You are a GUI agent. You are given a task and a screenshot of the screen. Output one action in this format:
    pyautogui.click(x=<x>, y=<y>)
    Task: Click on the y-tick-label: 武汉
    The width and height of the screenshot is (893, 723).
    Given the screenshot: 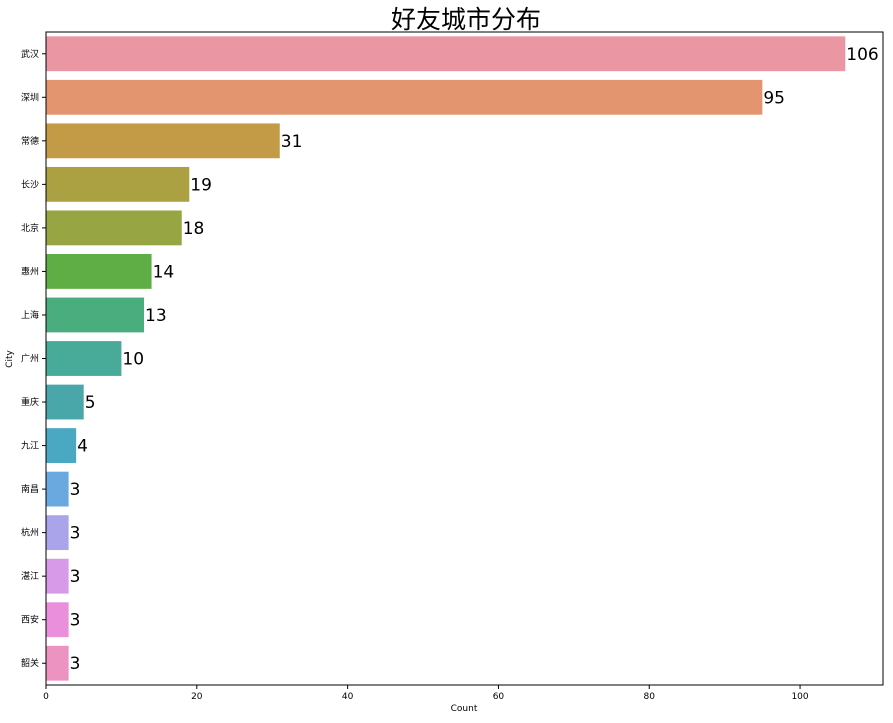 What is the action you would take?
    pyautogui.click(x=30, y=54)
    